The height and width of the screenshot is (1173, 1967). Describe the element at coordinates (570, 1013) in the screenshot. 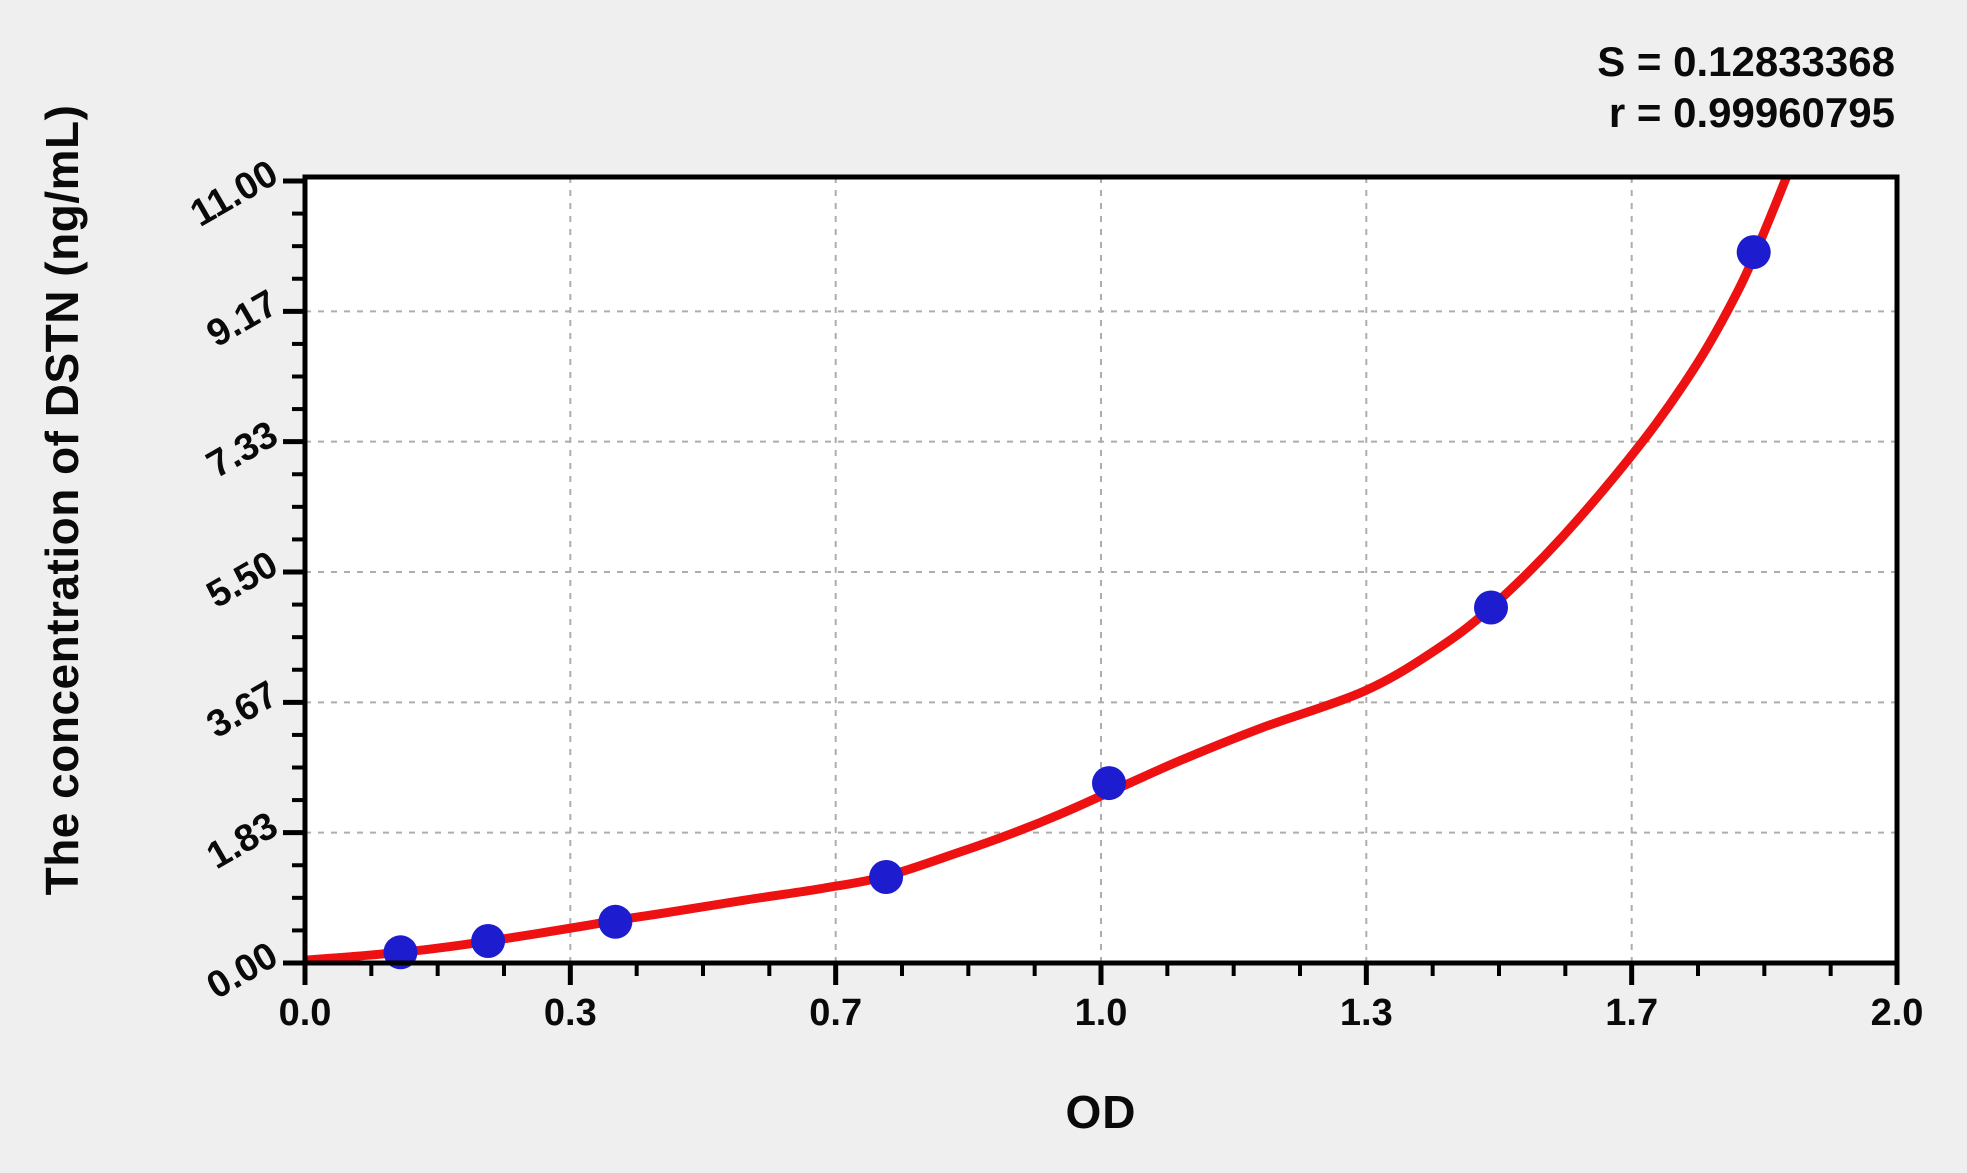

I see `x-tick-label: 0.3` at that location.